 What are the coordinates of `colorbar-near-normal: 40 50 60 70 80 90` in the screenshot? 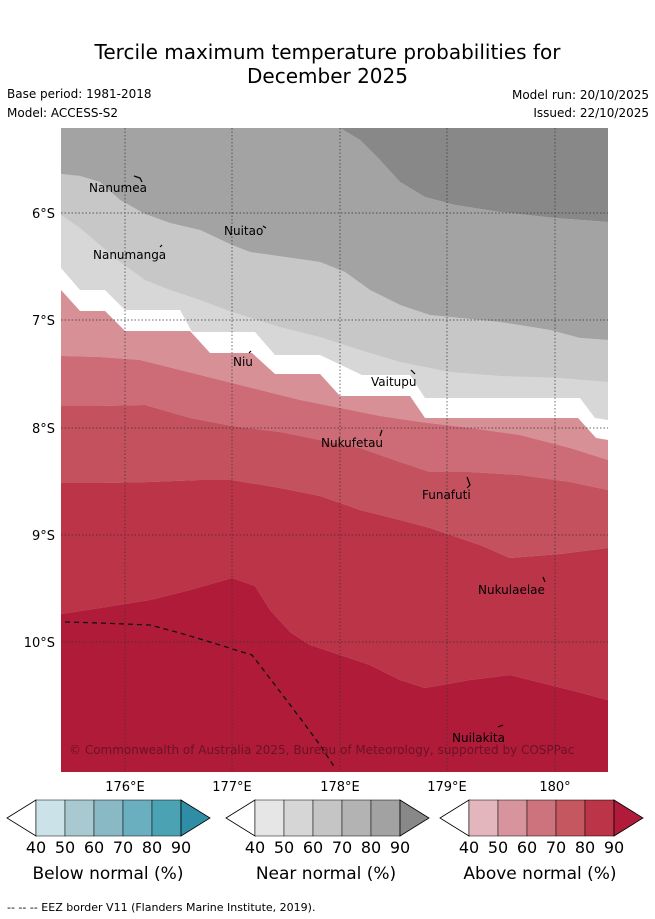 It's located at (327, 828).